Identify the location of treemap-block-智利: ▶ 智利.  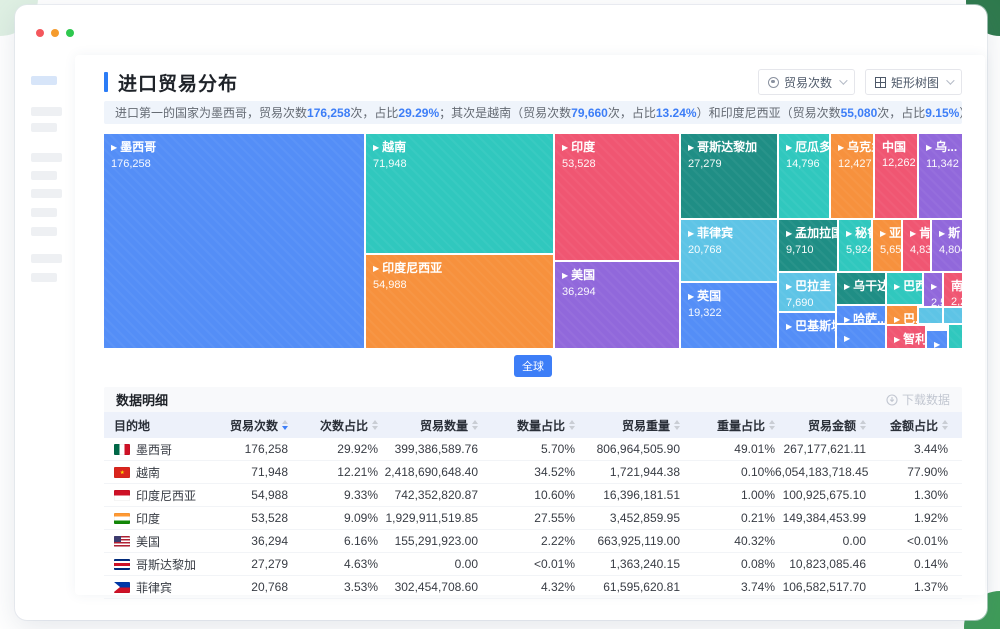
(906, 337).